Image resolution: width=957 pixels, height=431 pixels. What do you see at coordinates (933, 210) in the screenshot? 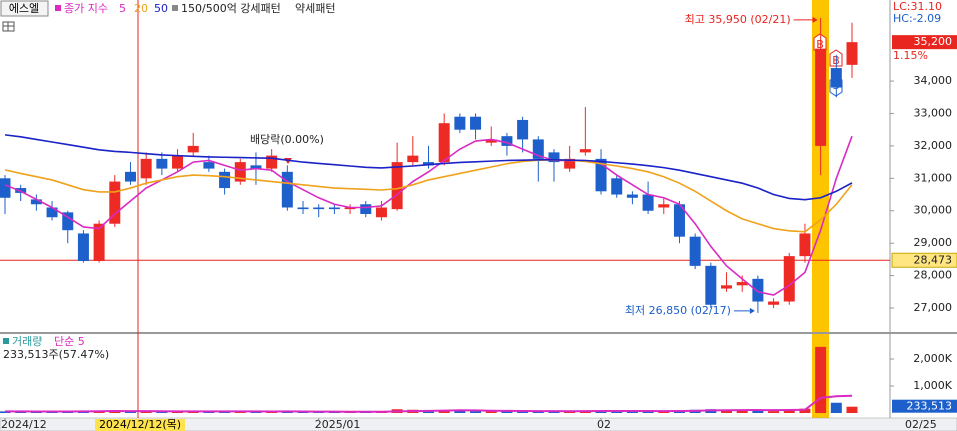
I see `y-tick-label: 30,000` at bounding box center [933, 210].